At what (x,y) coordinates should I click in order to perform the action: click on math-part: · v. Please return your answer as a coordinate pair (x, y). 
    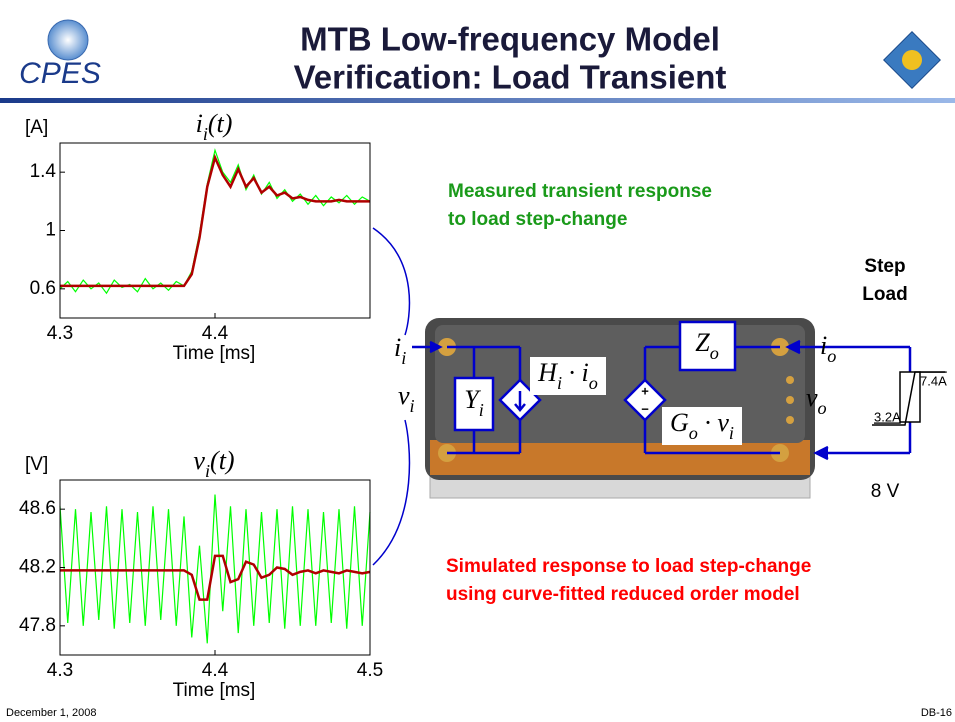
    Looking at the image, I should click on (714, 422).